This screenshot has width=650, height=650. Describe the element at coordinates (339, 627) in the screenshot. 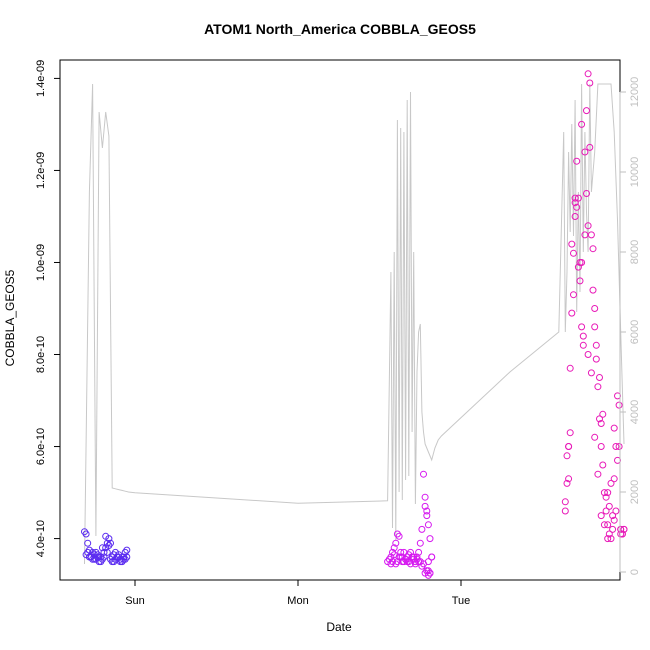

I see `x-axis-label: Date` at that location.